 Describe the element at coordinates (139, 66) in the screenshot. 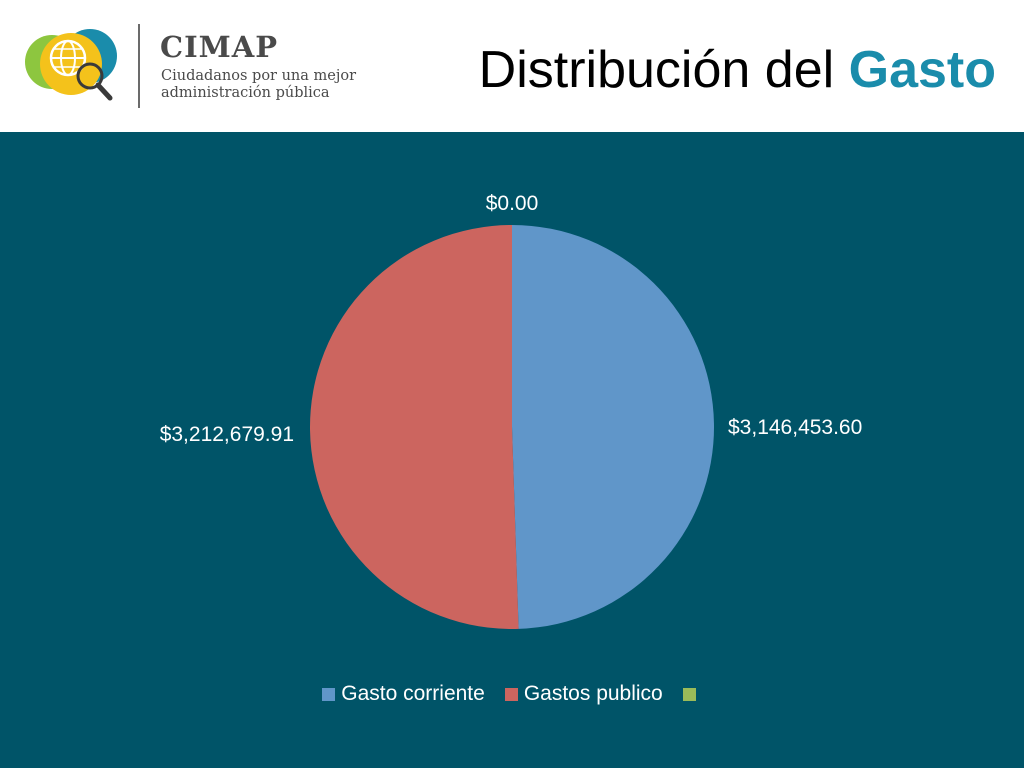

I see `logo-divider` at that location.